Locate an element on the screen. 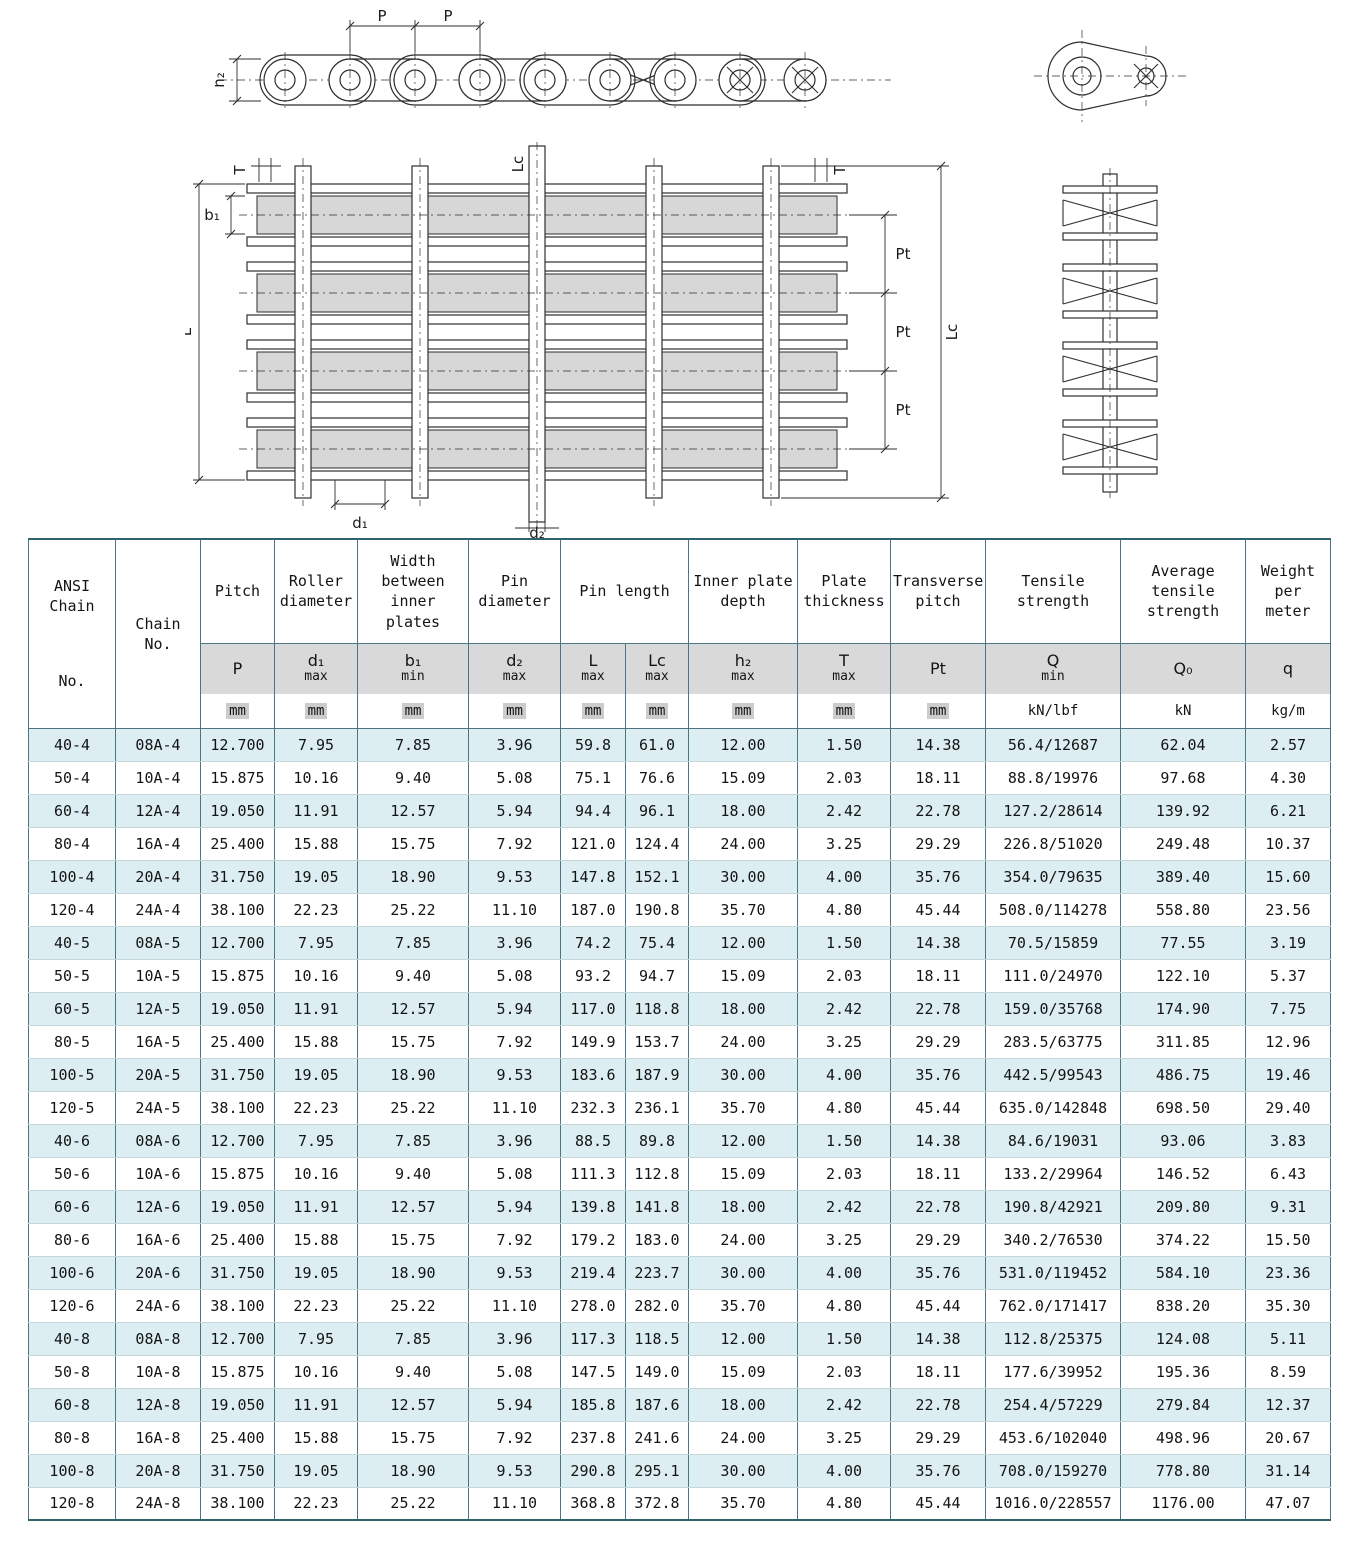 The width and height of the screenshot is (1358, 1543). table-cell: 4.00 is located at coordinates (844, 877).